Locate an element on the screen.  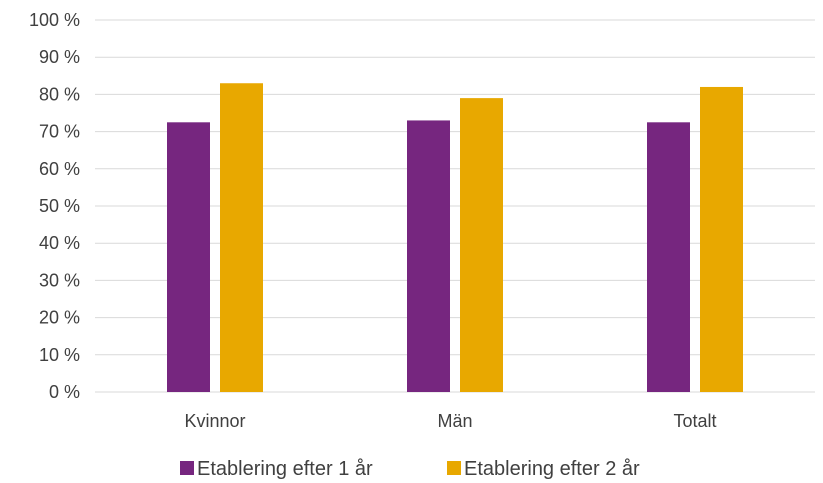
y-tick-label: 70 % is located at coordinates (59, 132).